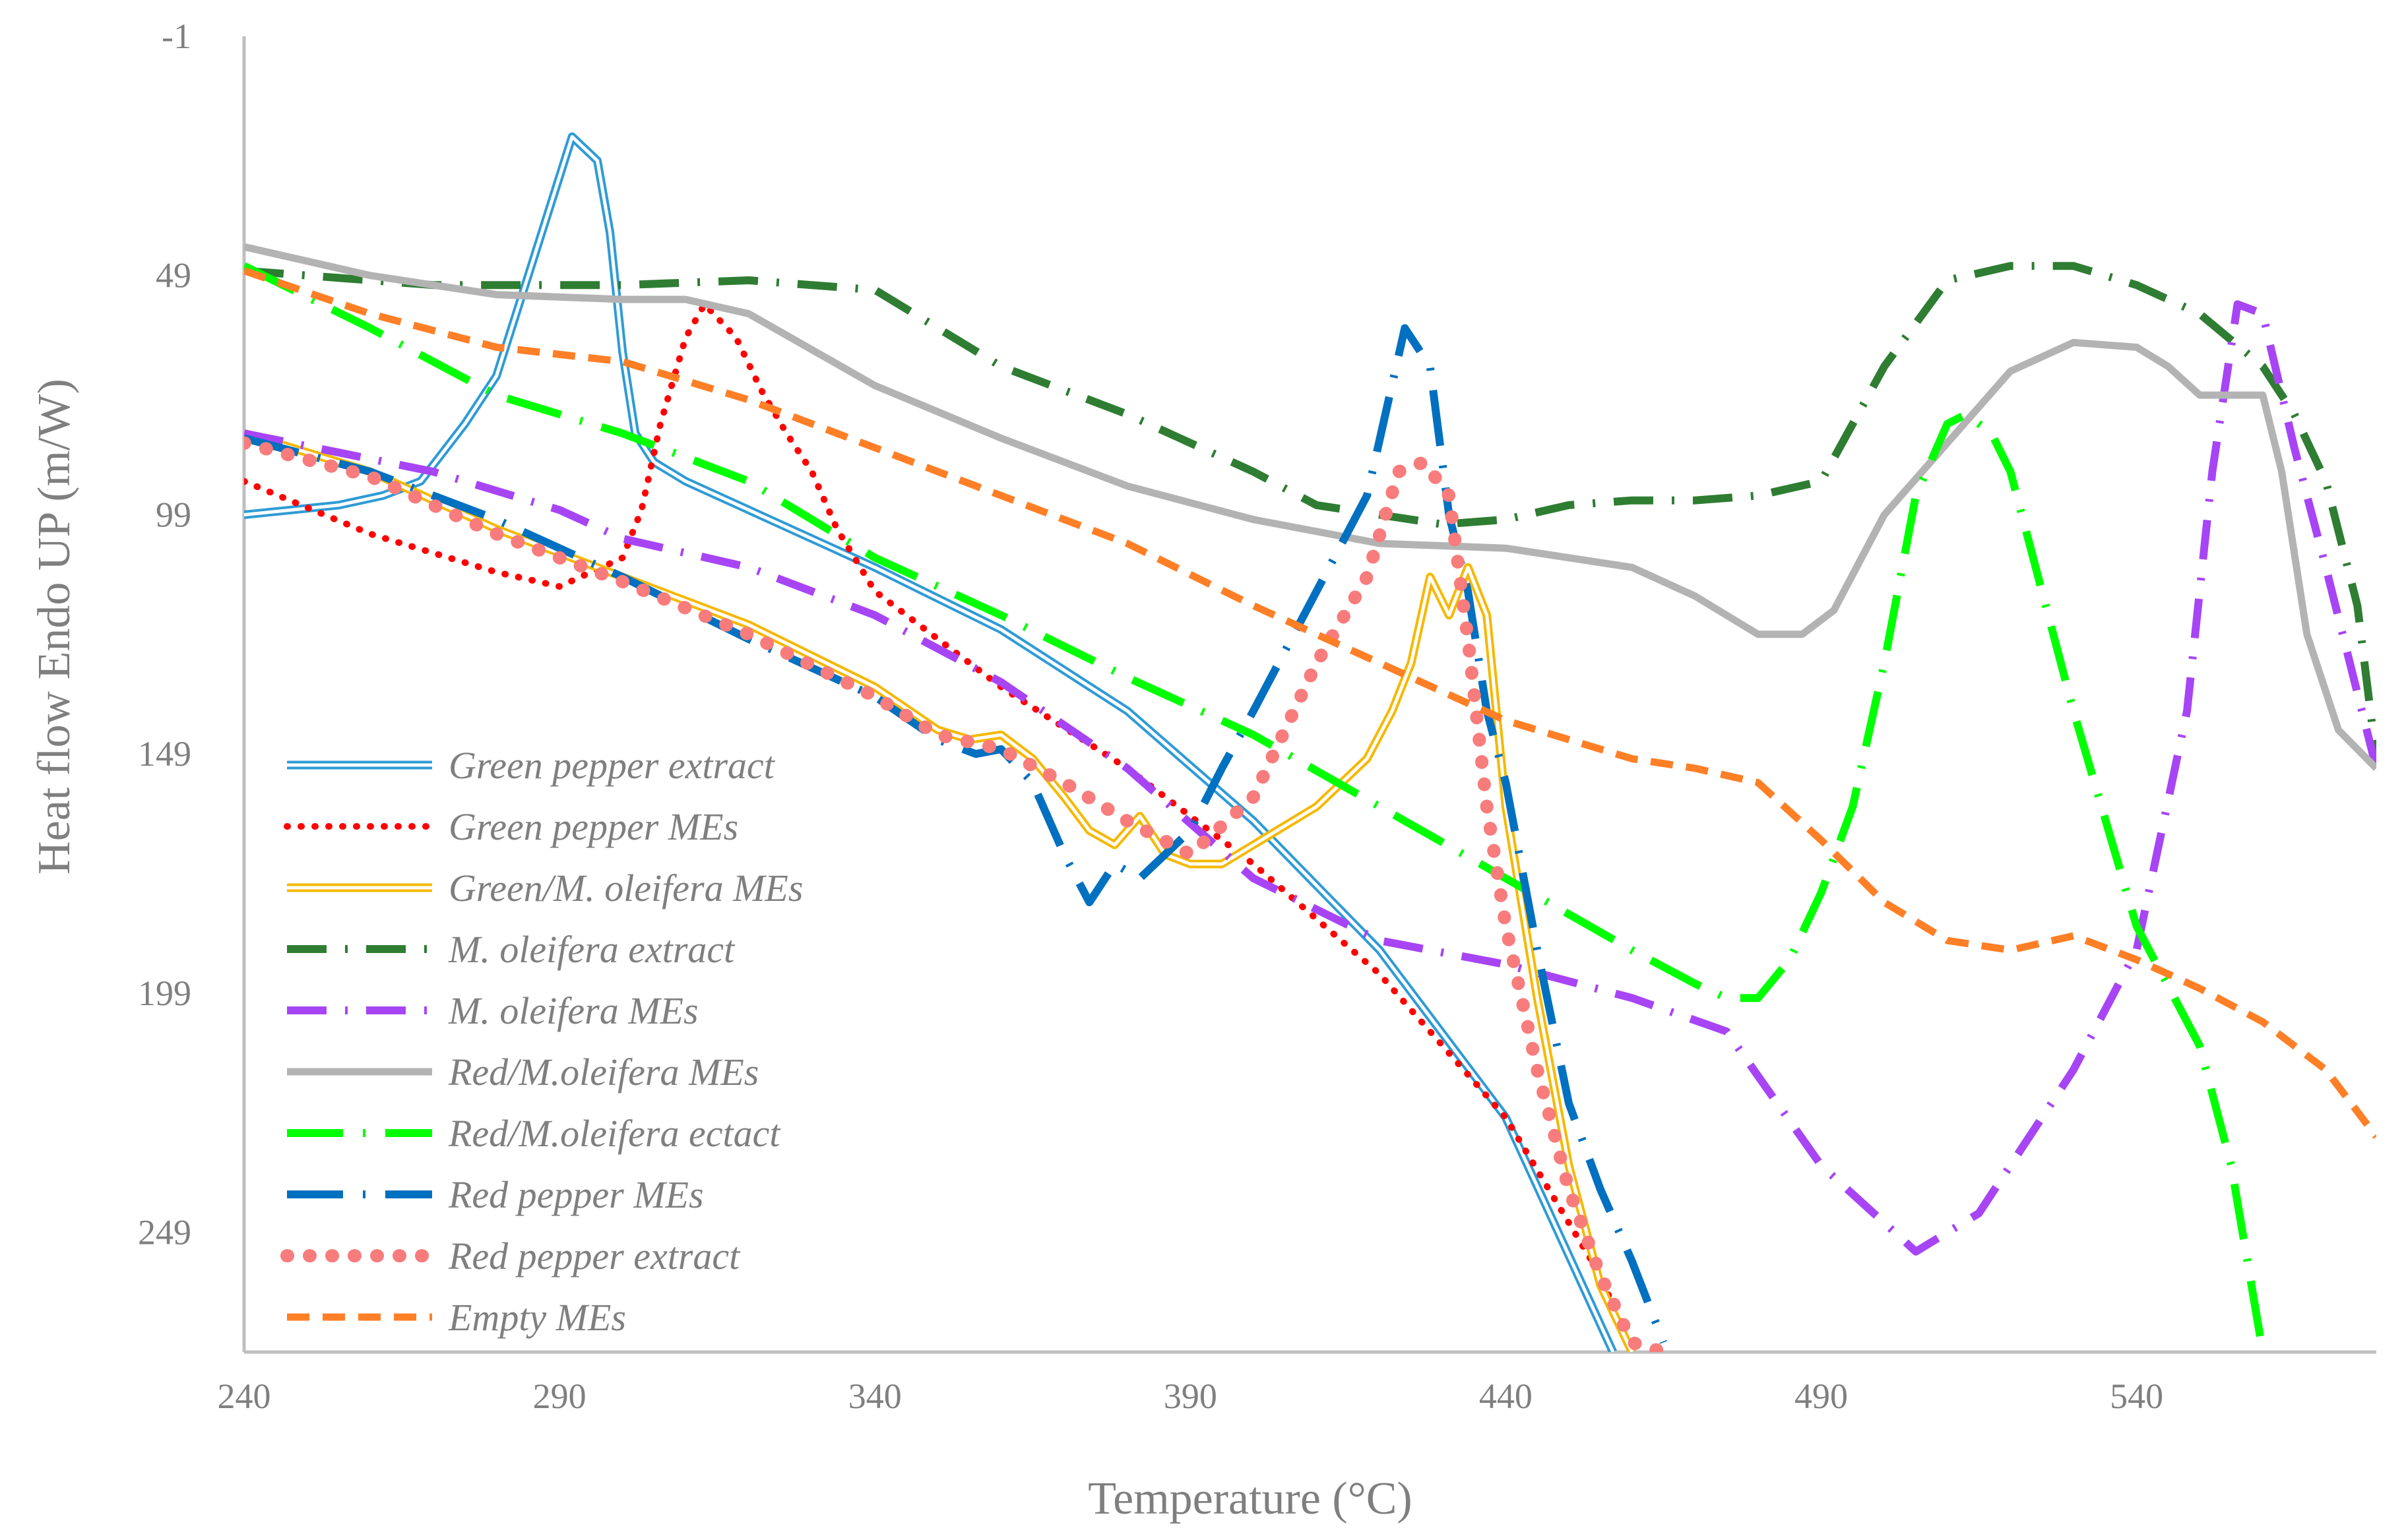 The image size is (2406, 1540). What do you see at coordinates (54, 627) in the screenshot?
I see `y-axis-title: Heat flow Endo UP (m/W)` at bounding box center [54, 627].